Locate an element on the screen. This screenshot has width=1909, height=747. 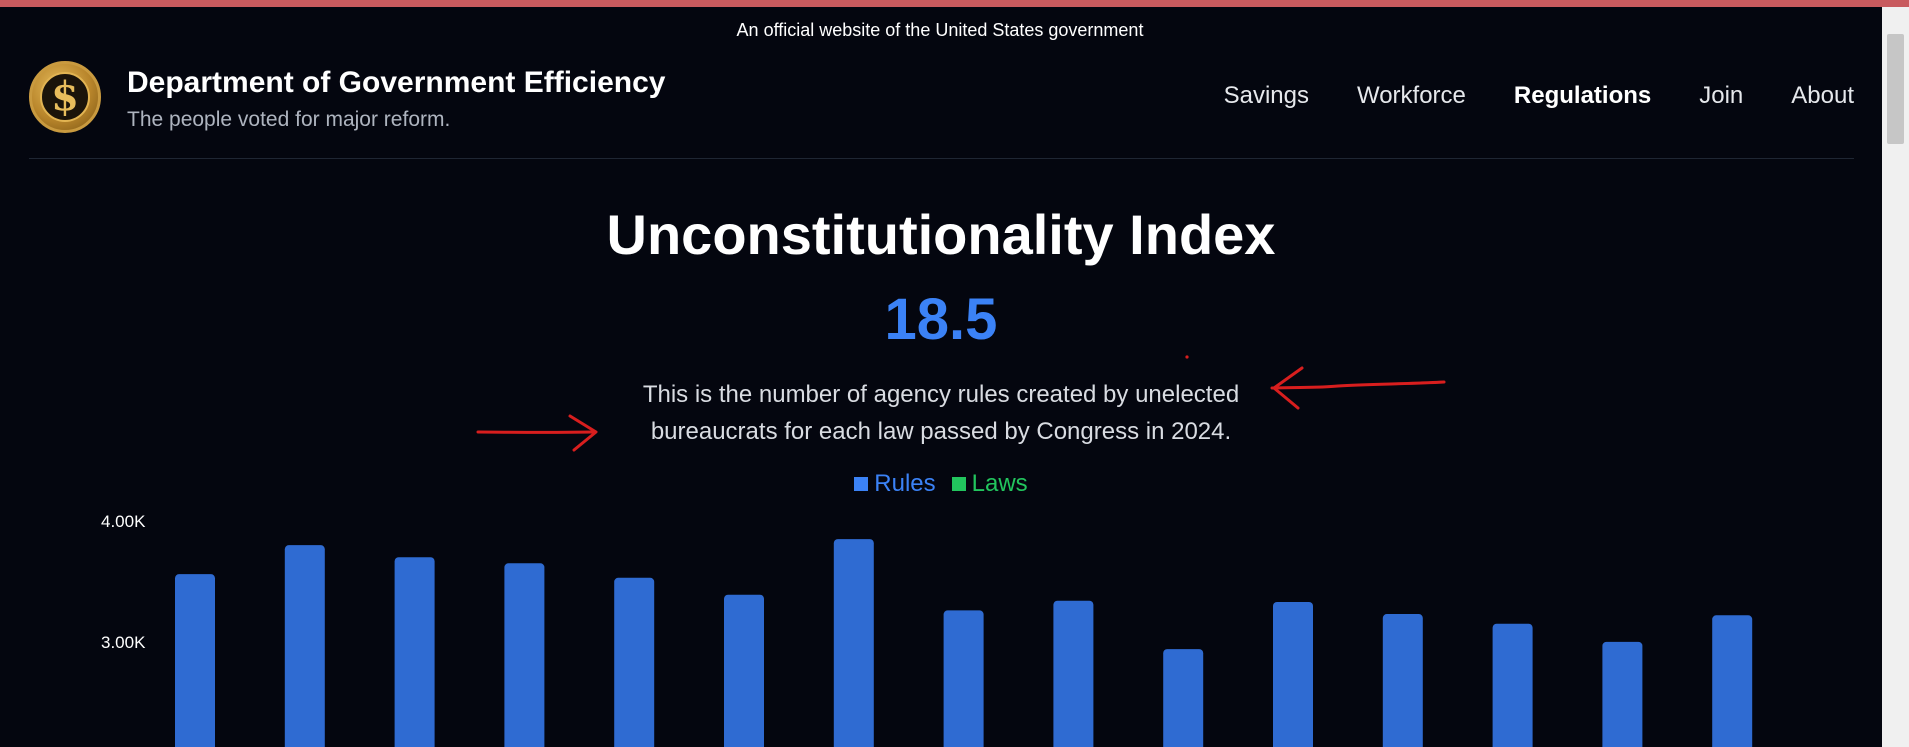
site-tagline: The people voted for major reform. is located at coordinates (289, 119).